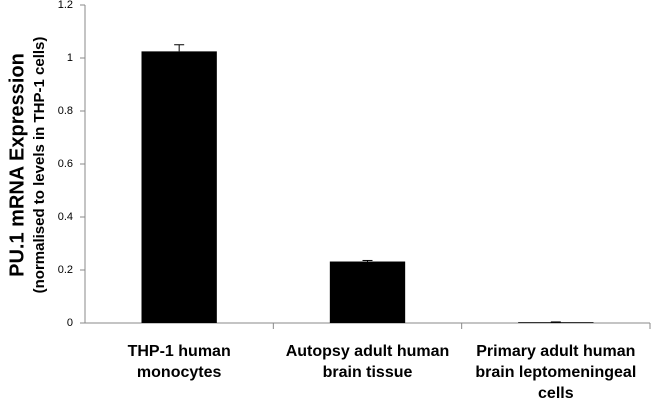 The width and height of the screenshot is (651, 406). I want to click on y-axis-title: PU.1 mRNA Expression, so click(17, 165).